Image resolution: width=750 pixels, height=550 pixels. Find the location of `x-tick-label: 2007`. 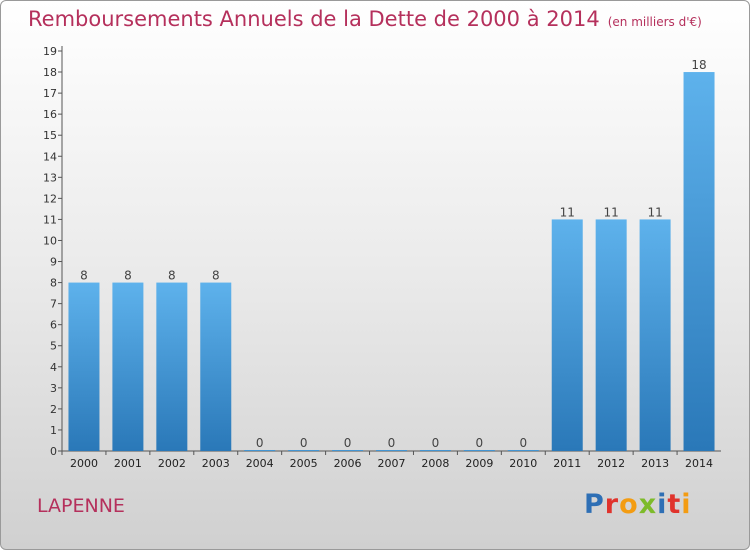

x-tick-label: 2007 is located at coordinates (392, 463).